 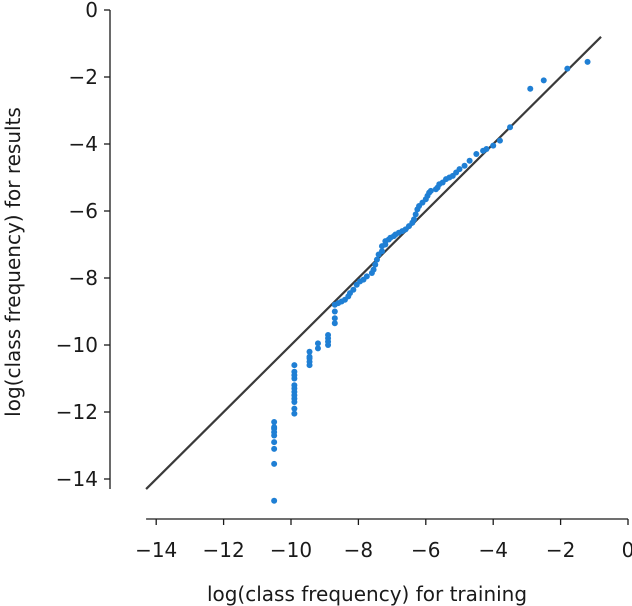 I want to click on x-axis-label: log(class frequency) for training, so click(x=367, y=594).